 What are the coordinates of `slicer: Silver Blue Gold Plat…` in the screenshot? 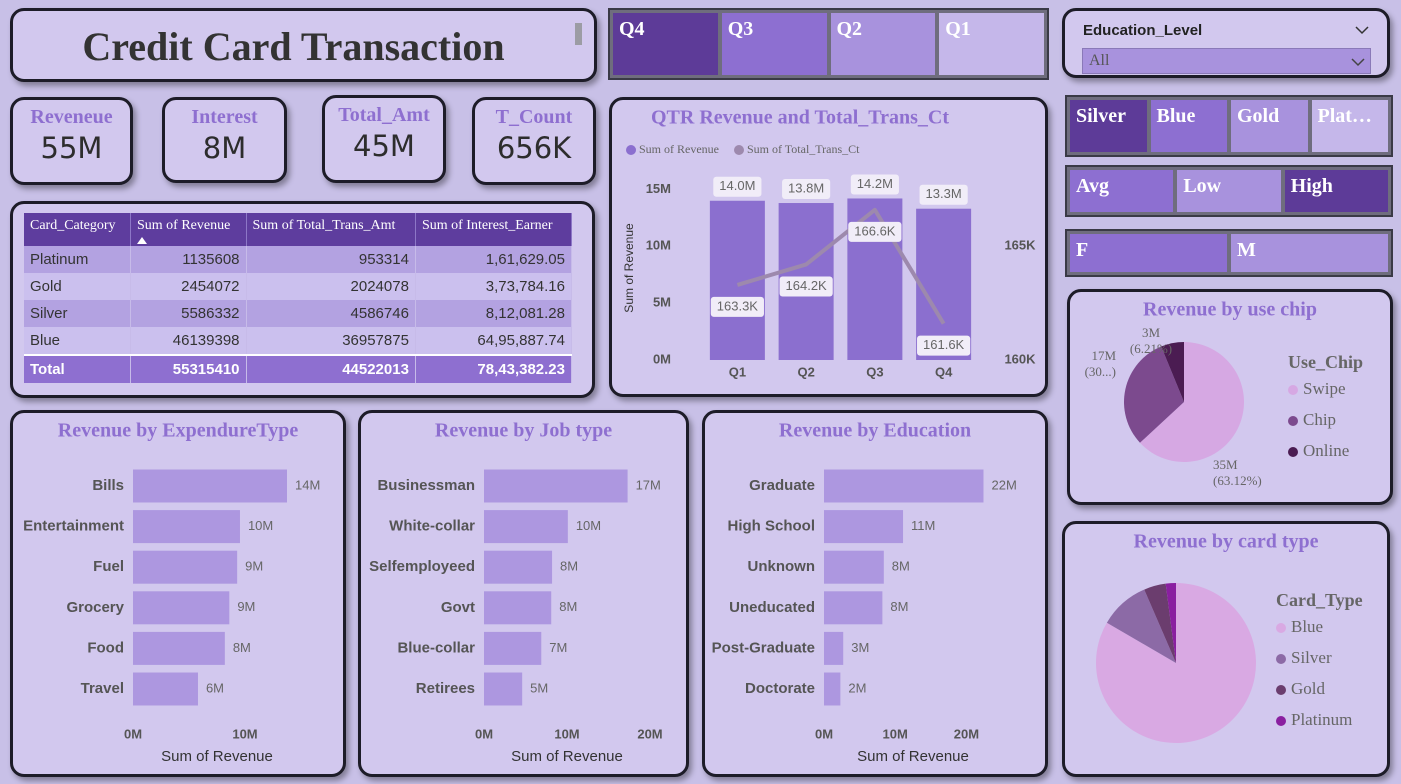 It's located at (1229, 126).